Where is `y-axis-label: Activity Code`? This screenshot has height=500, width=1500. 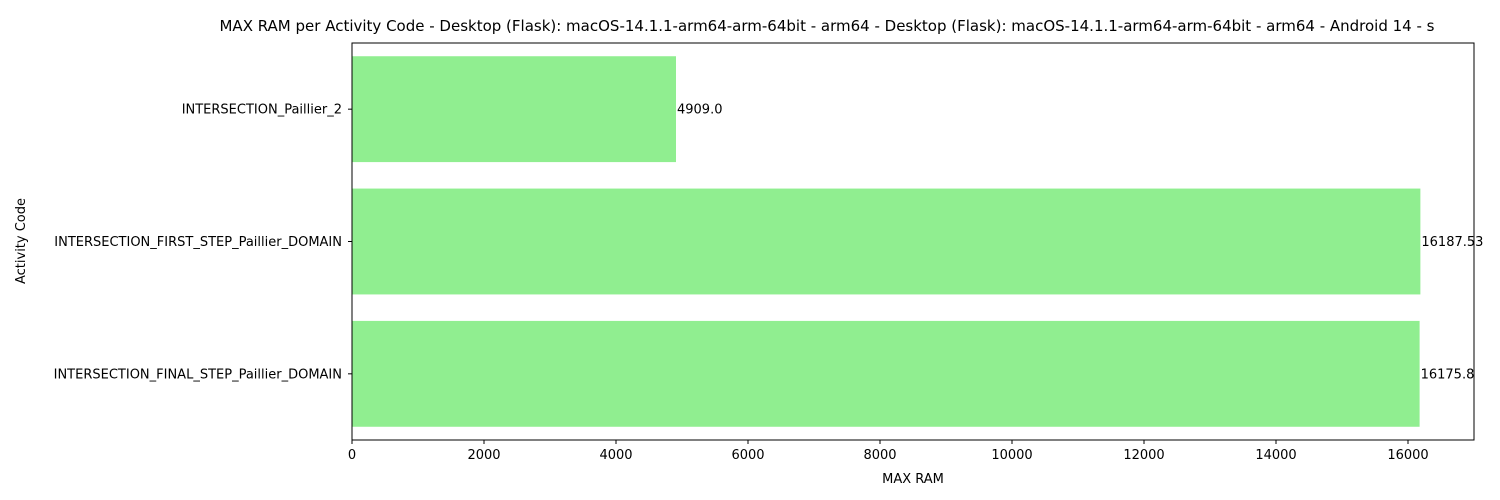 y-axis-label: Activity Code is located at coordinates (21, 241).